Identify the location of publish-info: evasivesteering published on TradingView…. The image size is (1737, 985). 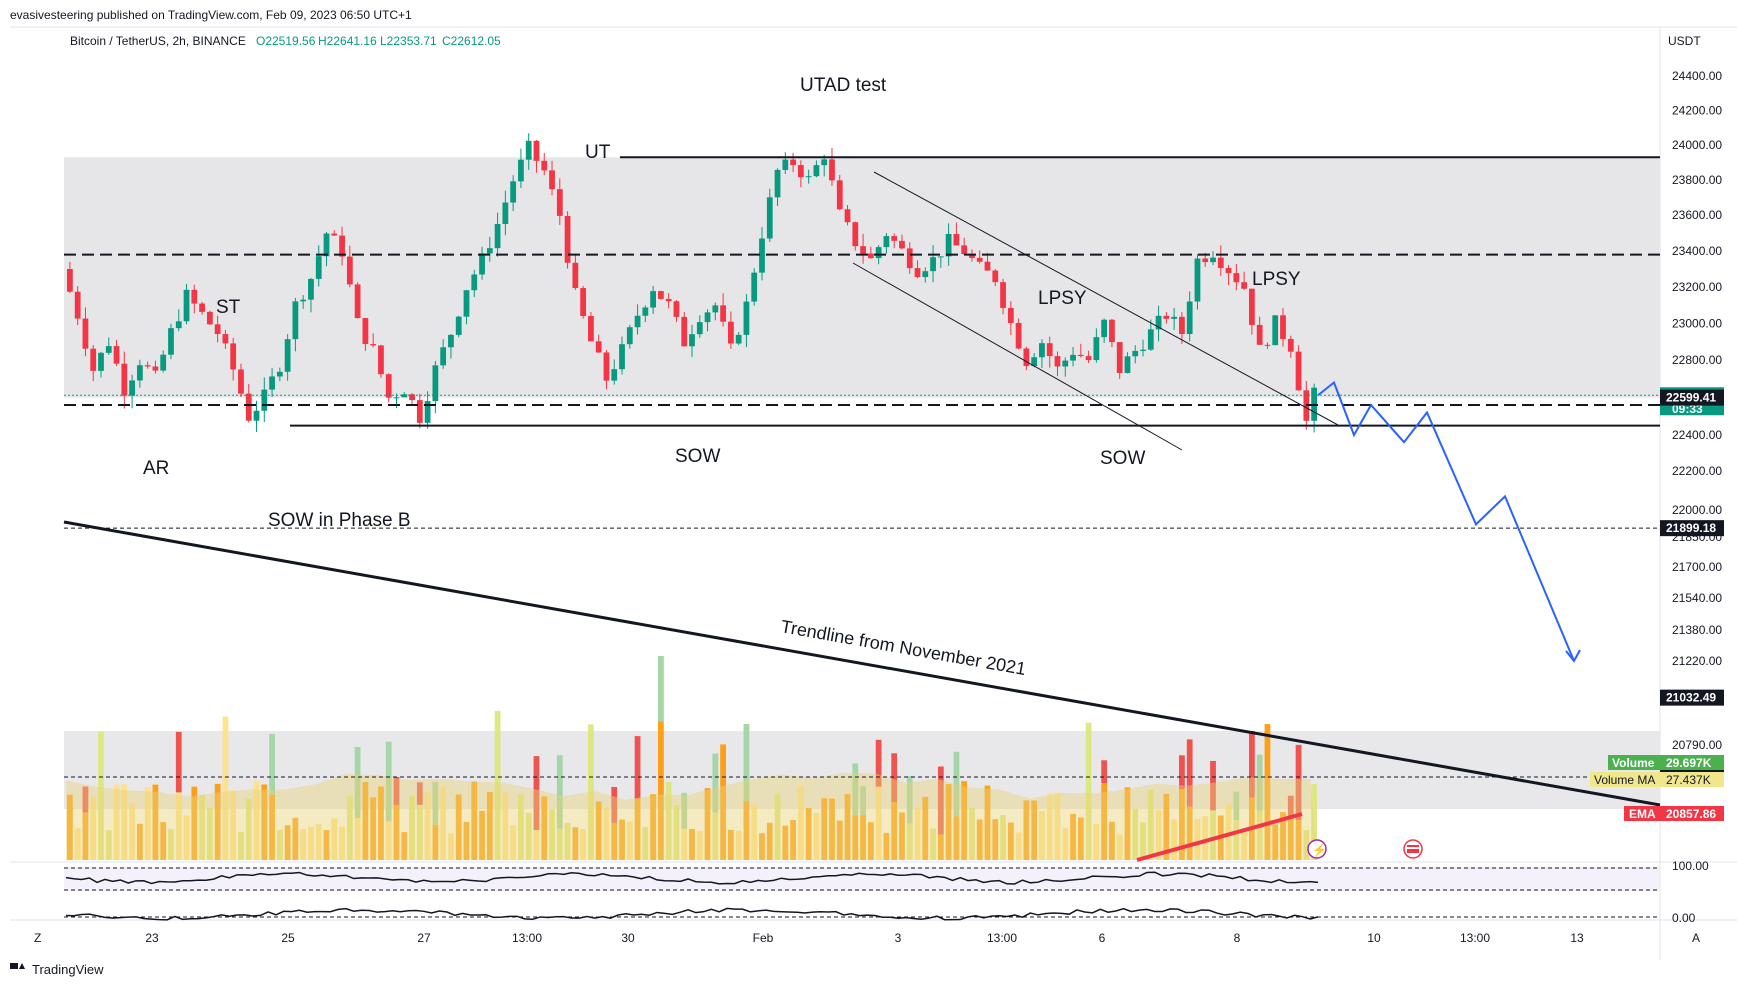
(211, 15).